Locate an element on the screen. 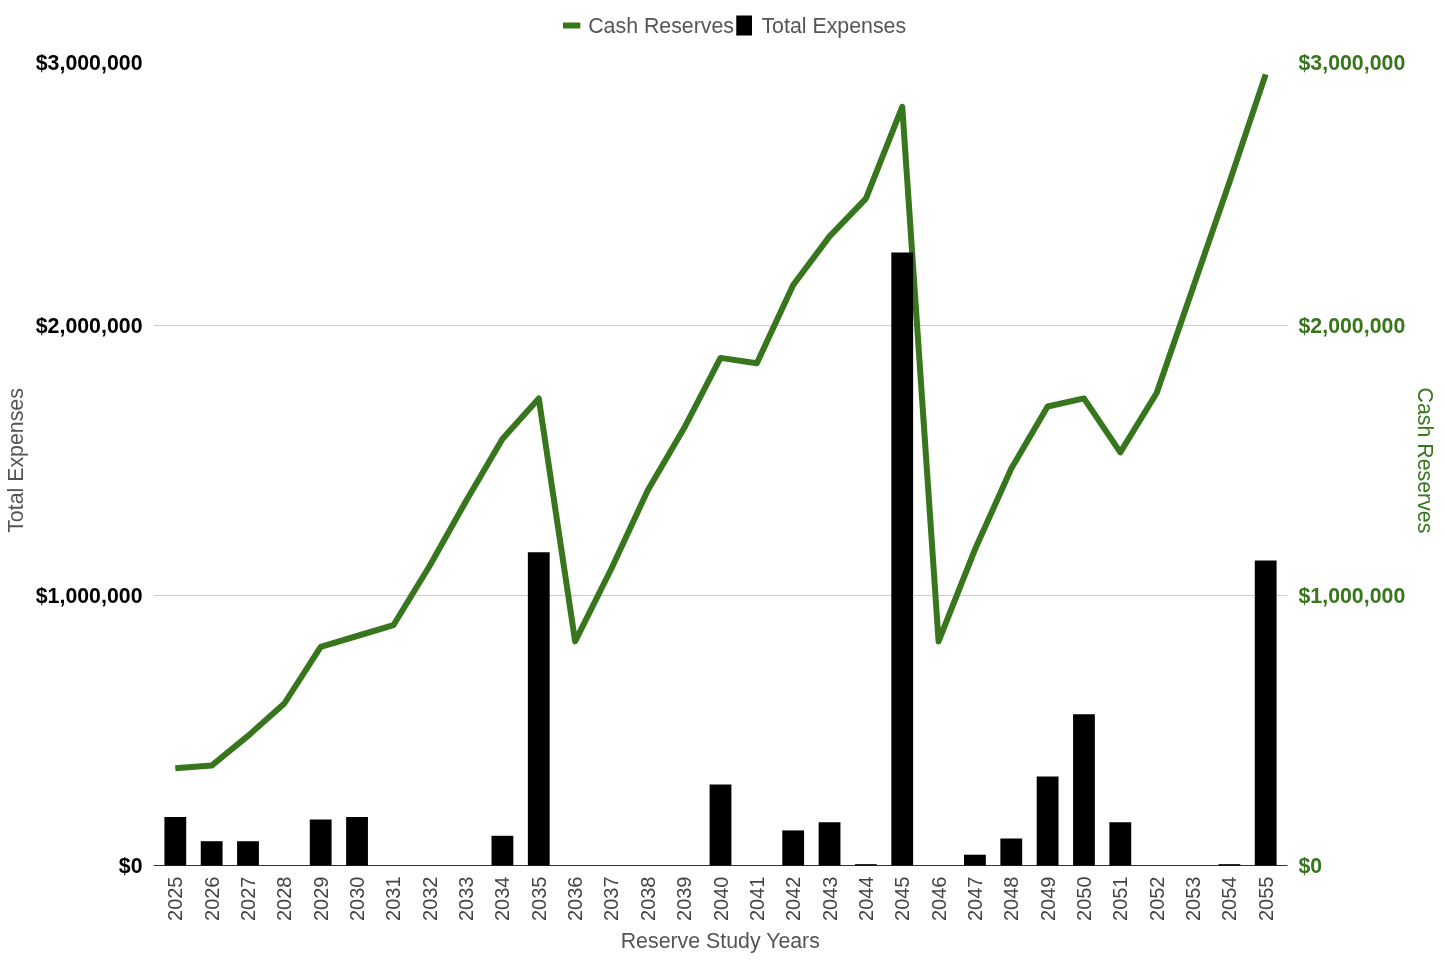 Image resolution: width=1445 pixels, height=966 pixels. x-tick-label: 2044 is located at coordinates (865, 898).